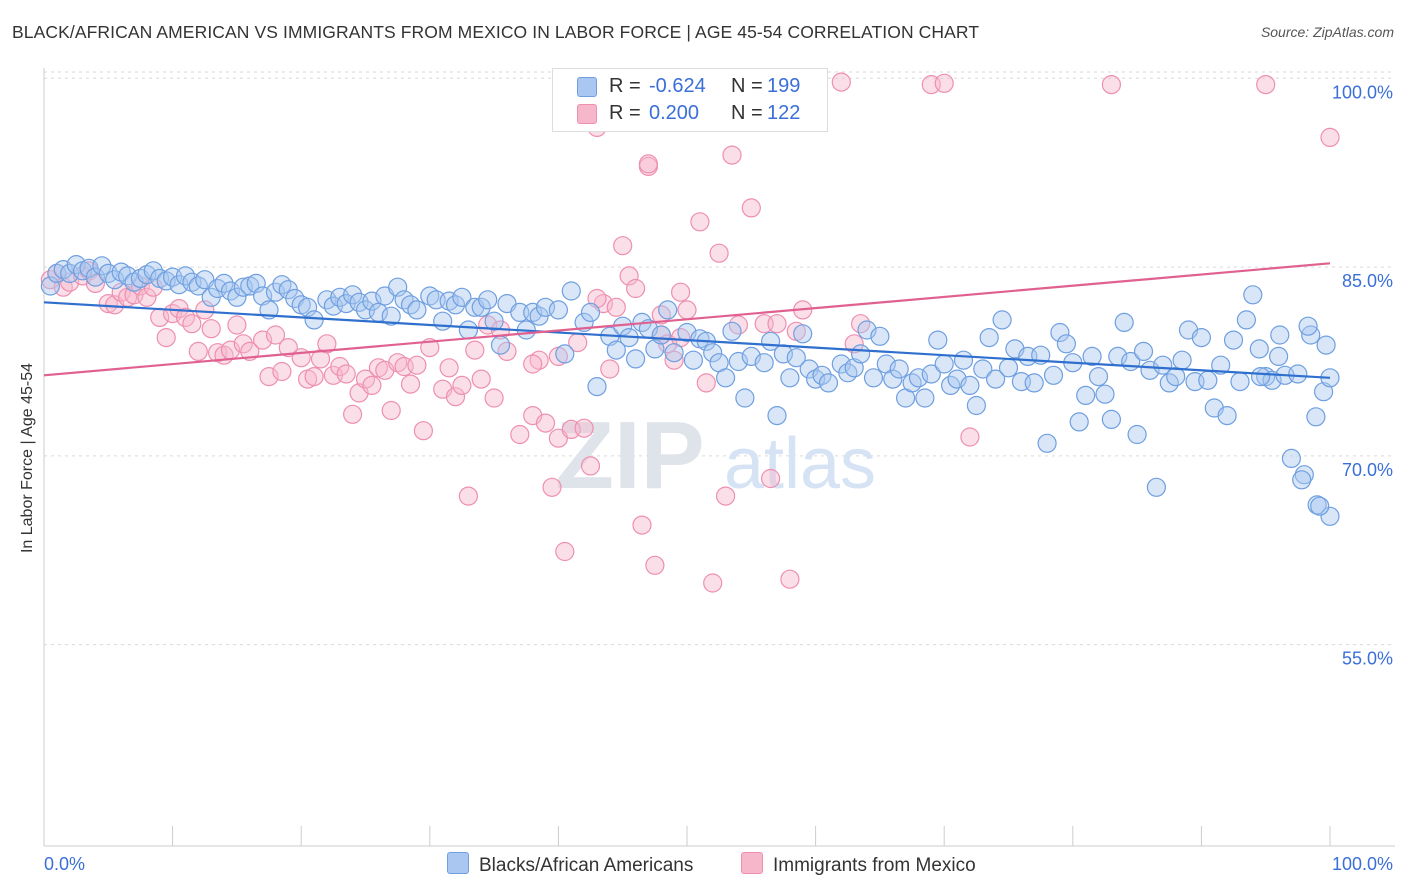 The image size is (1406, 892). I want to click on trend-lines, so click(687, 320).